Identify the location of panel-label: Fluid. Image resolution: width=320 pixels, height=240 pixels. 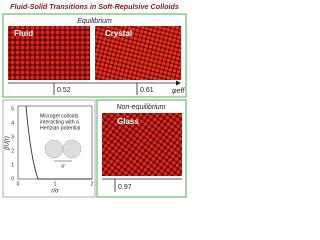
(23, 33).